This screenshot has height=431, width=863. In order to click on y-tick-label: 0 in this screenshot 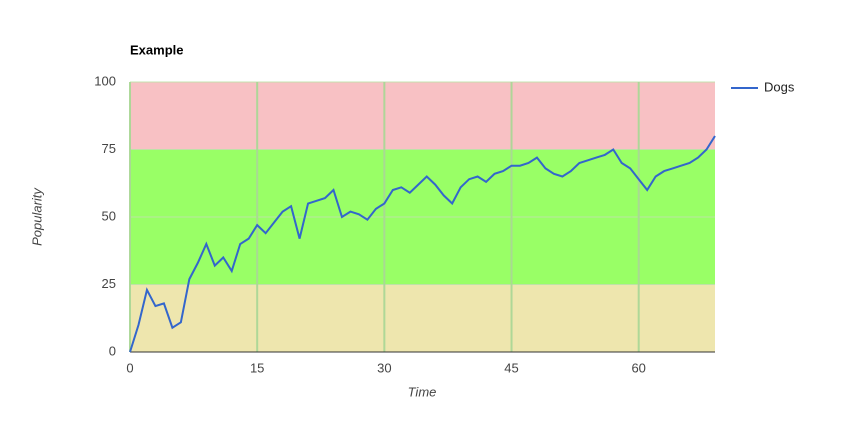, I will do `click(112, 350)`.